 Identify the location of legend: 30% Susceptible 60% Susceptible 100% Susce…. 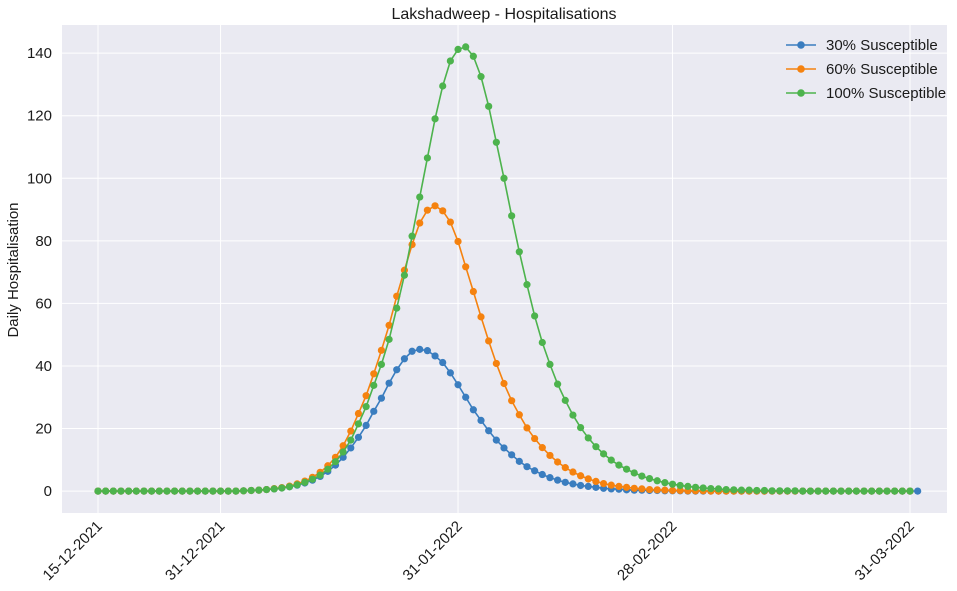
(866, 69).